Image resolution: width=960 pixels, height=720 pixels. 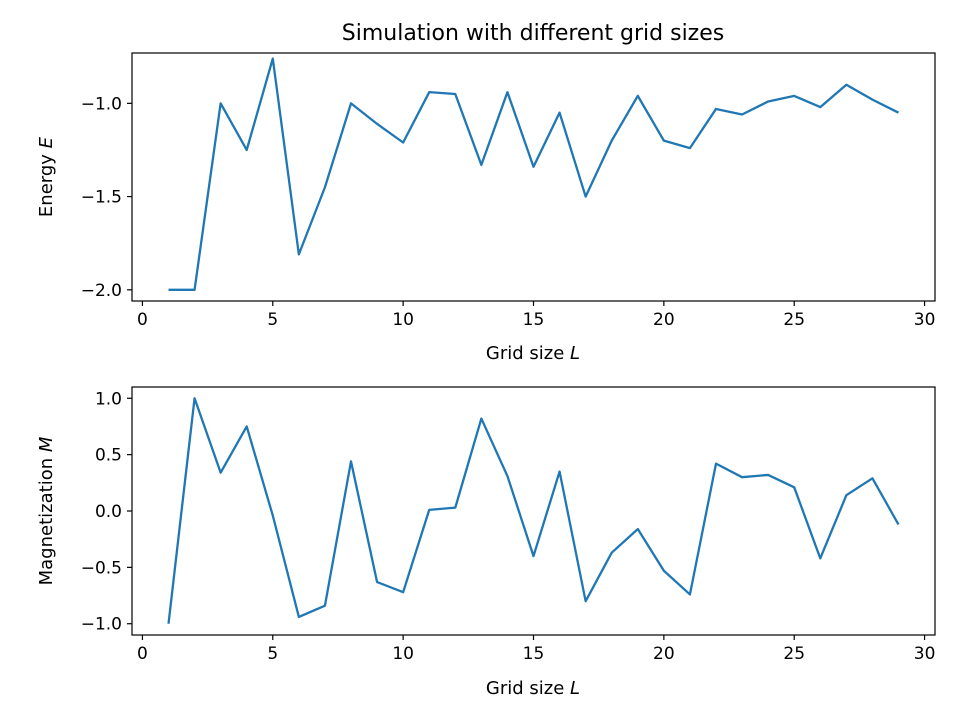 I want to click on magnetization-x-axis-label: Grid size L, so click(x=533, y=688).